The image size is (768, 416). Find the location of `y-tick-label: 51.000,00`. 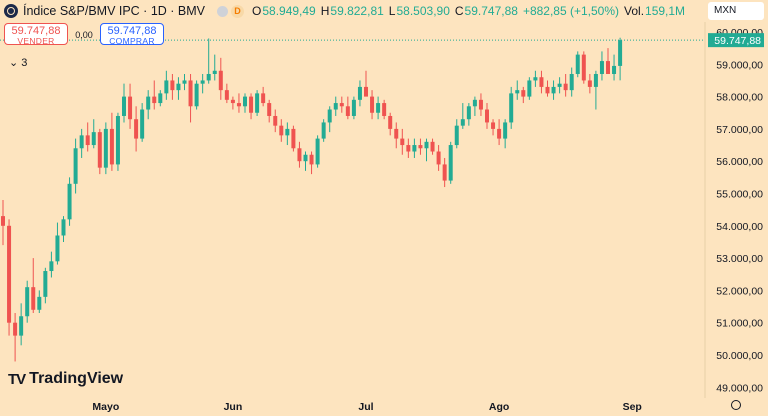

y-tick-label: 51.000,00 is located at coordinates (739, 324).